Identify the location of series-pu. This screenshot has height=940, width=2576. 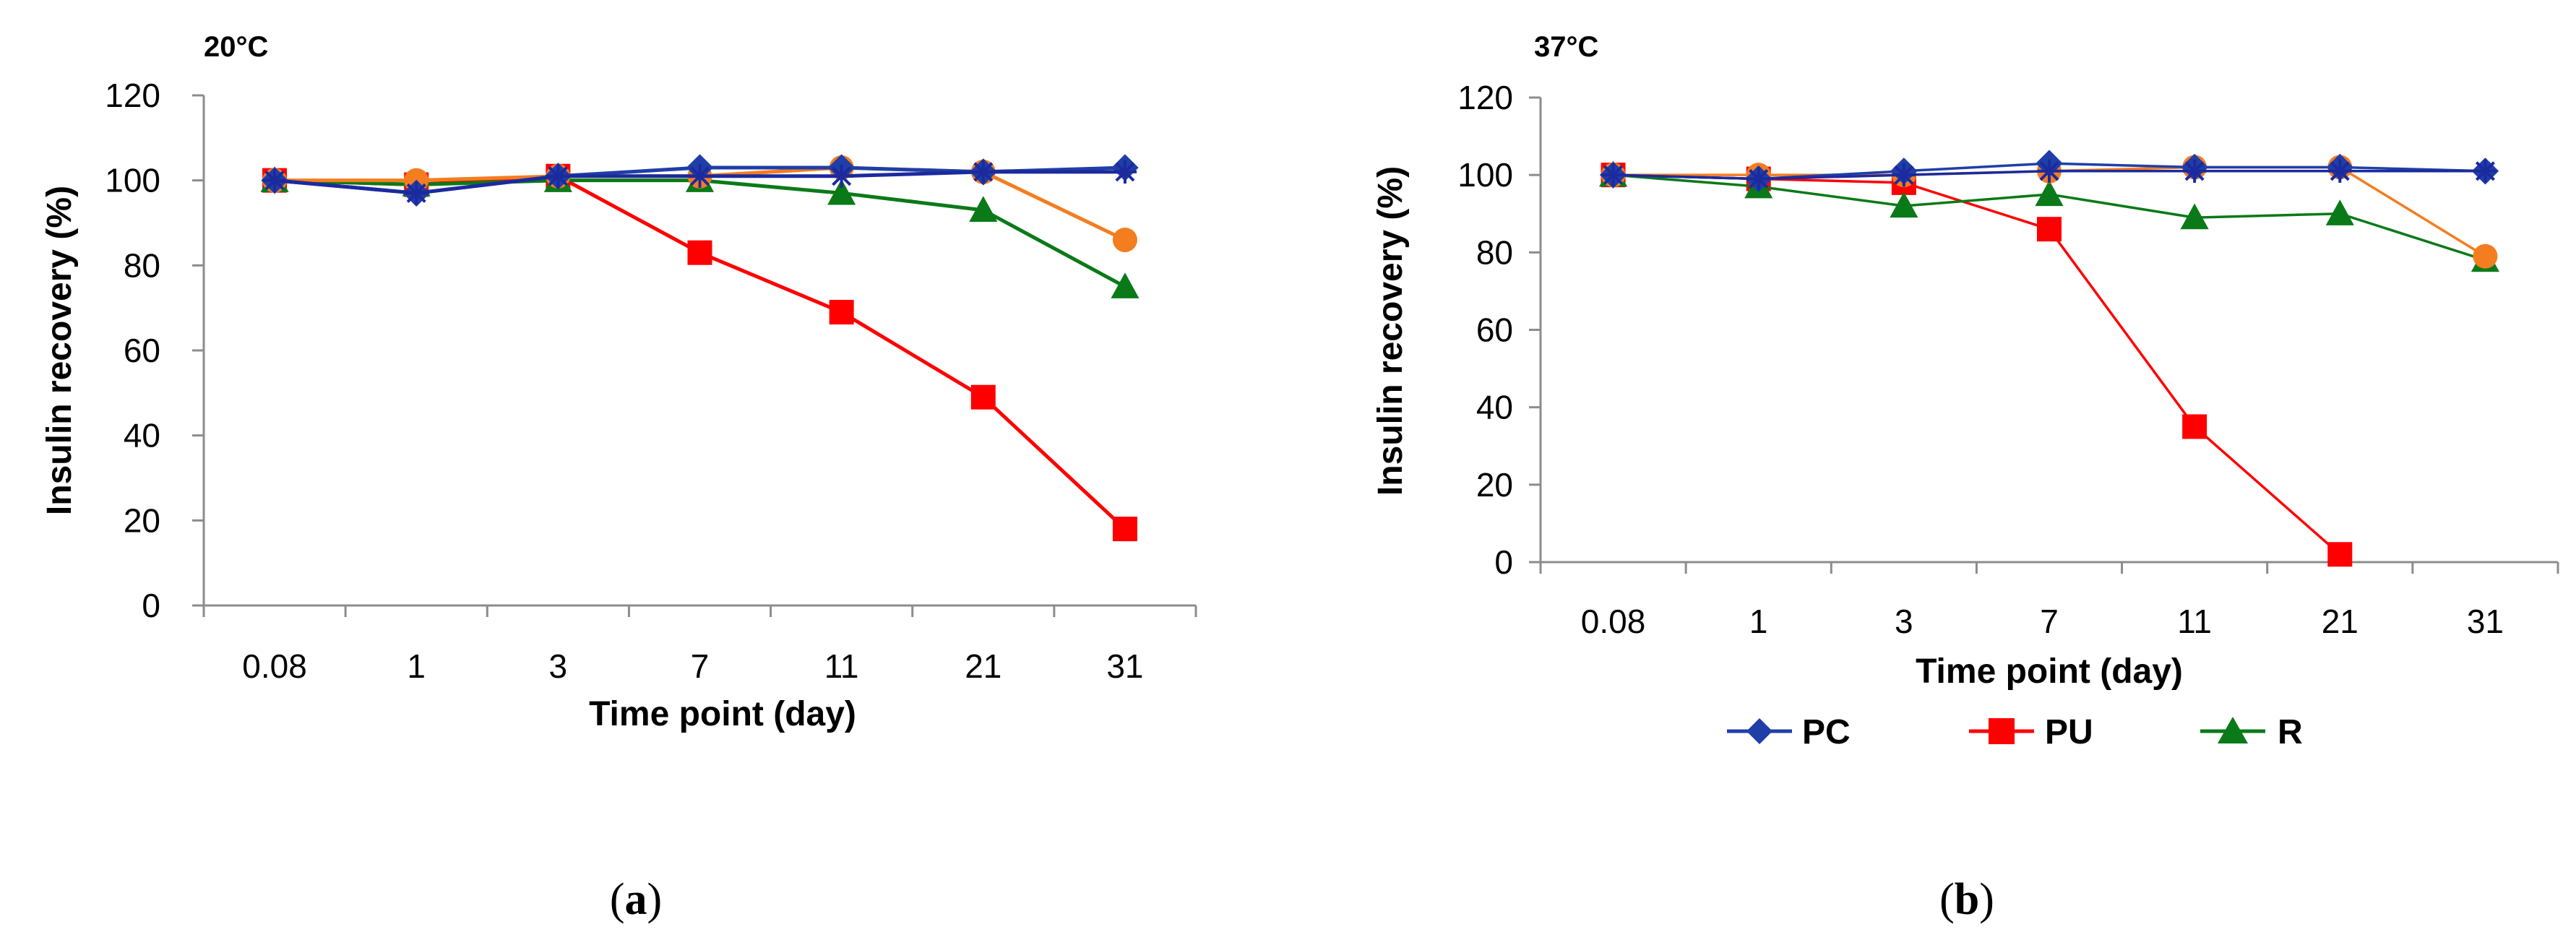
(1977, 365).